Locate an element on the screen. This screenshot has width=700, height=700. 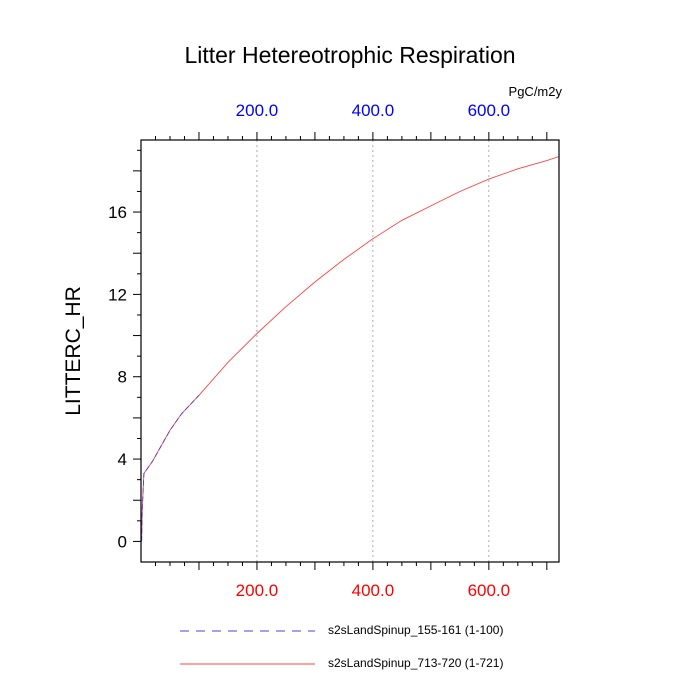
x-tick-label-top-1: 400.0 is located at coordinates (373, 110).